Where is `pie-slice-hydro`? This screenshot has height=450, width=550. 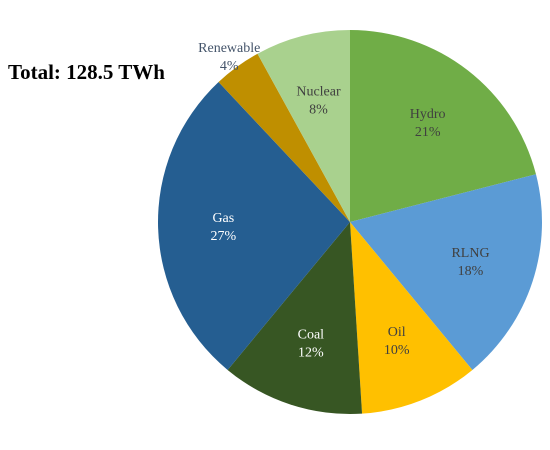
pie-slice-hydro is located at coordinates (443, 126).